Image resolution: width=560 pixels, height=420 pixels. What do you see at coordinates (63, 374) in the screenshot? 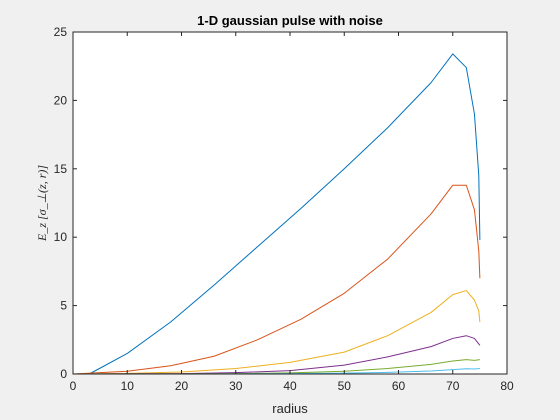
I see `y-tick-label-0: 0` at bounding box center [63, 374].